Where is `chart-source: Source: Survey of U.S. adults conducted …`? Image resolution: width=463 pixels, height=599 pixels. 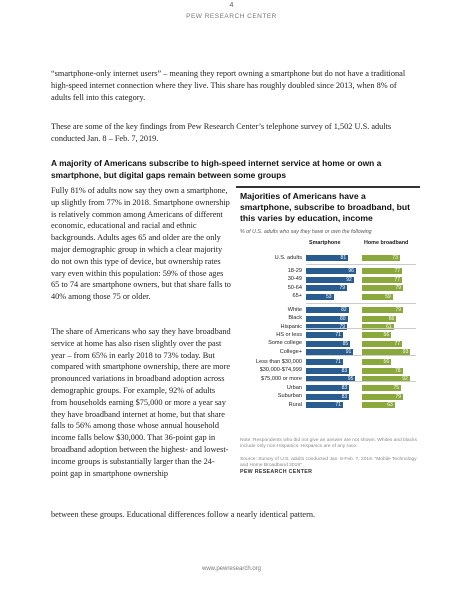 chart-source: Source: Survey of U.S. adults conducted … is located at coordinates (328, 463).